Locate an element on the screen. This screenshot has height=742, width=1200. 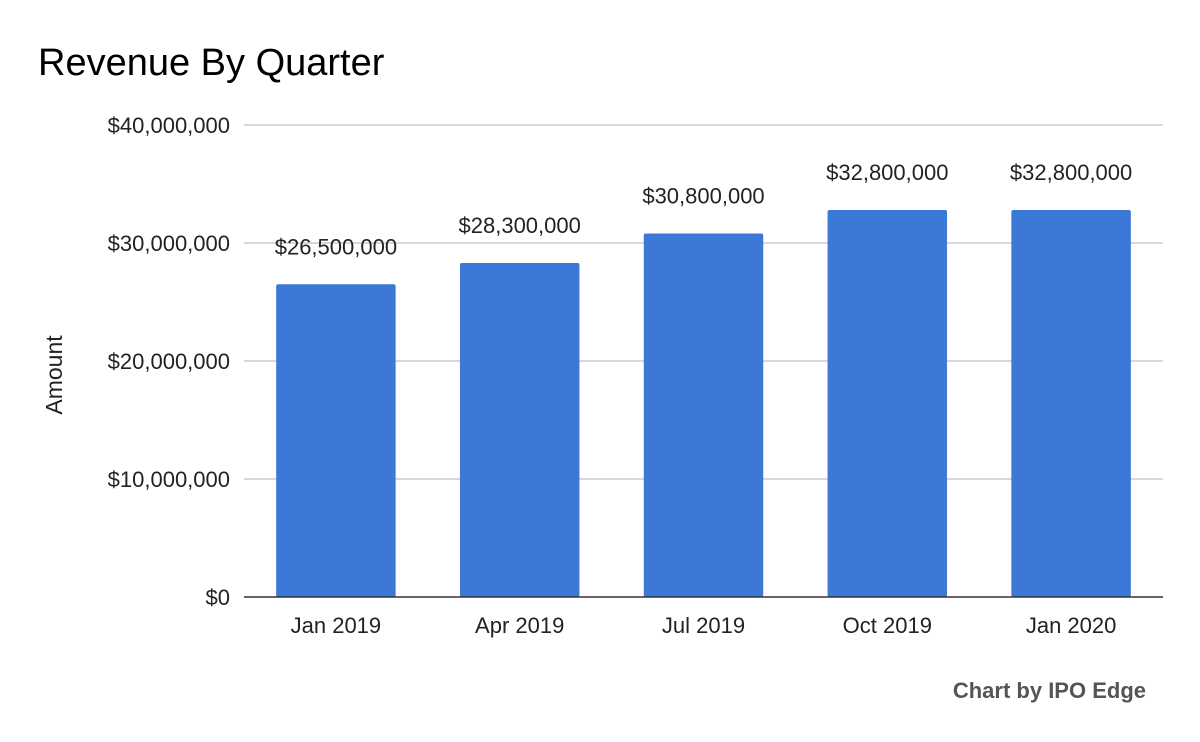
bar-data-label: $30,800,000 is located at coordinates (703, 196).